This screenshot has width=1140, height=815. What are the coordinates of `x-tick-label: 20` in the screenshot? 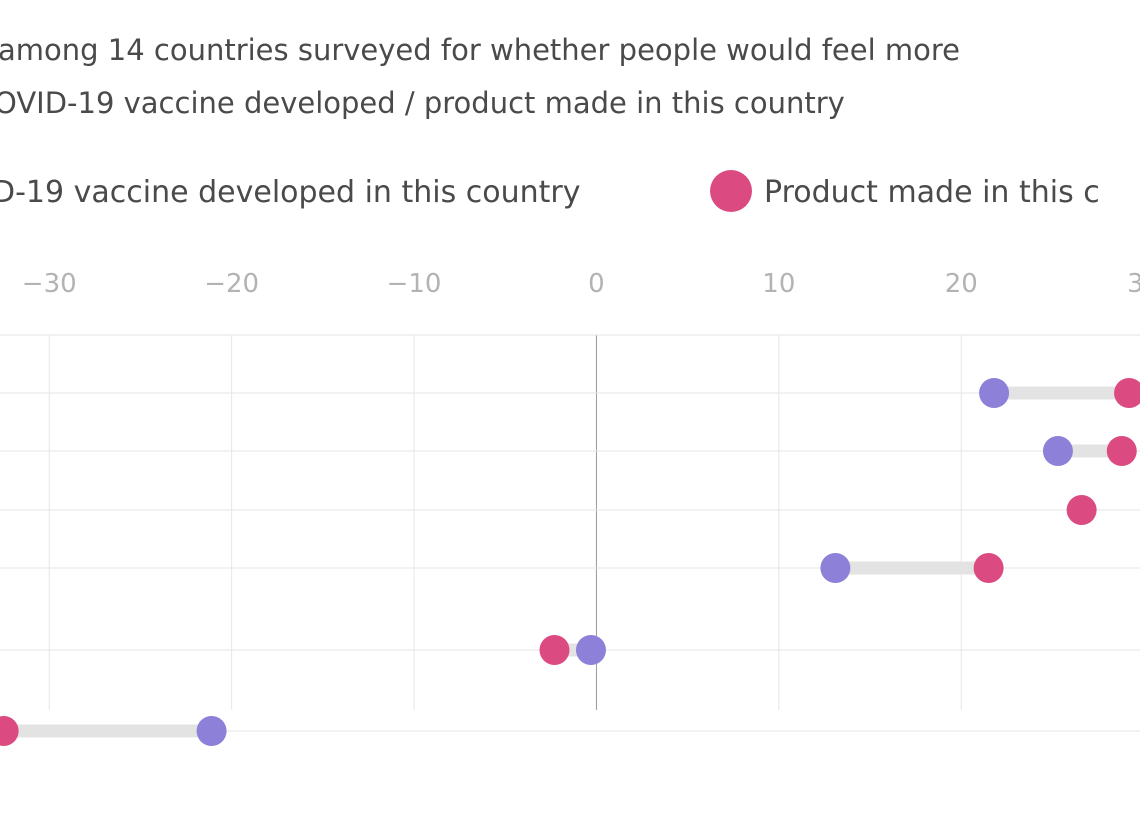 It's located at (961, 284).